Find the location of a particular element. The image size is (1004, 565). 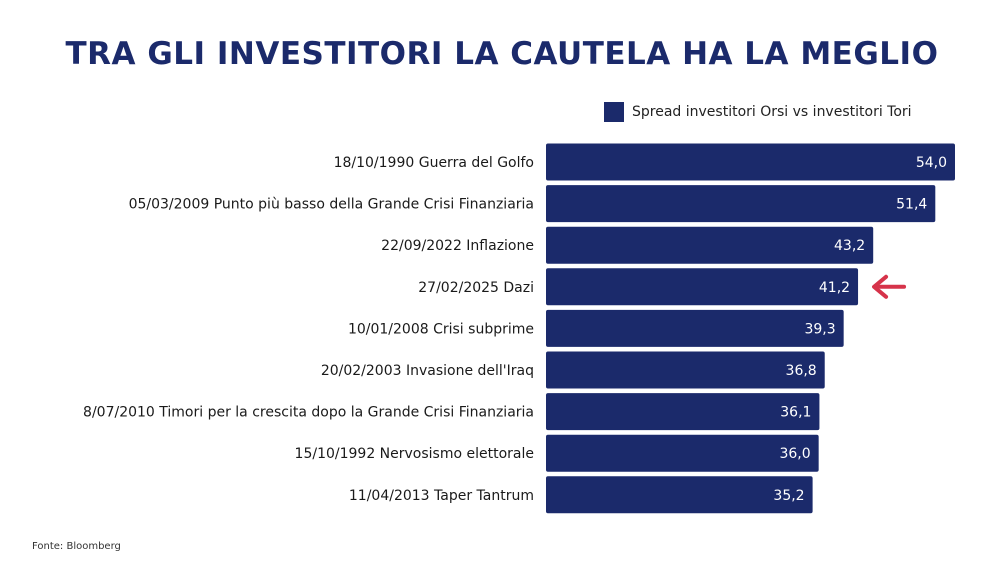

source-note: Fonte: Bloomberg is located at coordinates (76, 546).